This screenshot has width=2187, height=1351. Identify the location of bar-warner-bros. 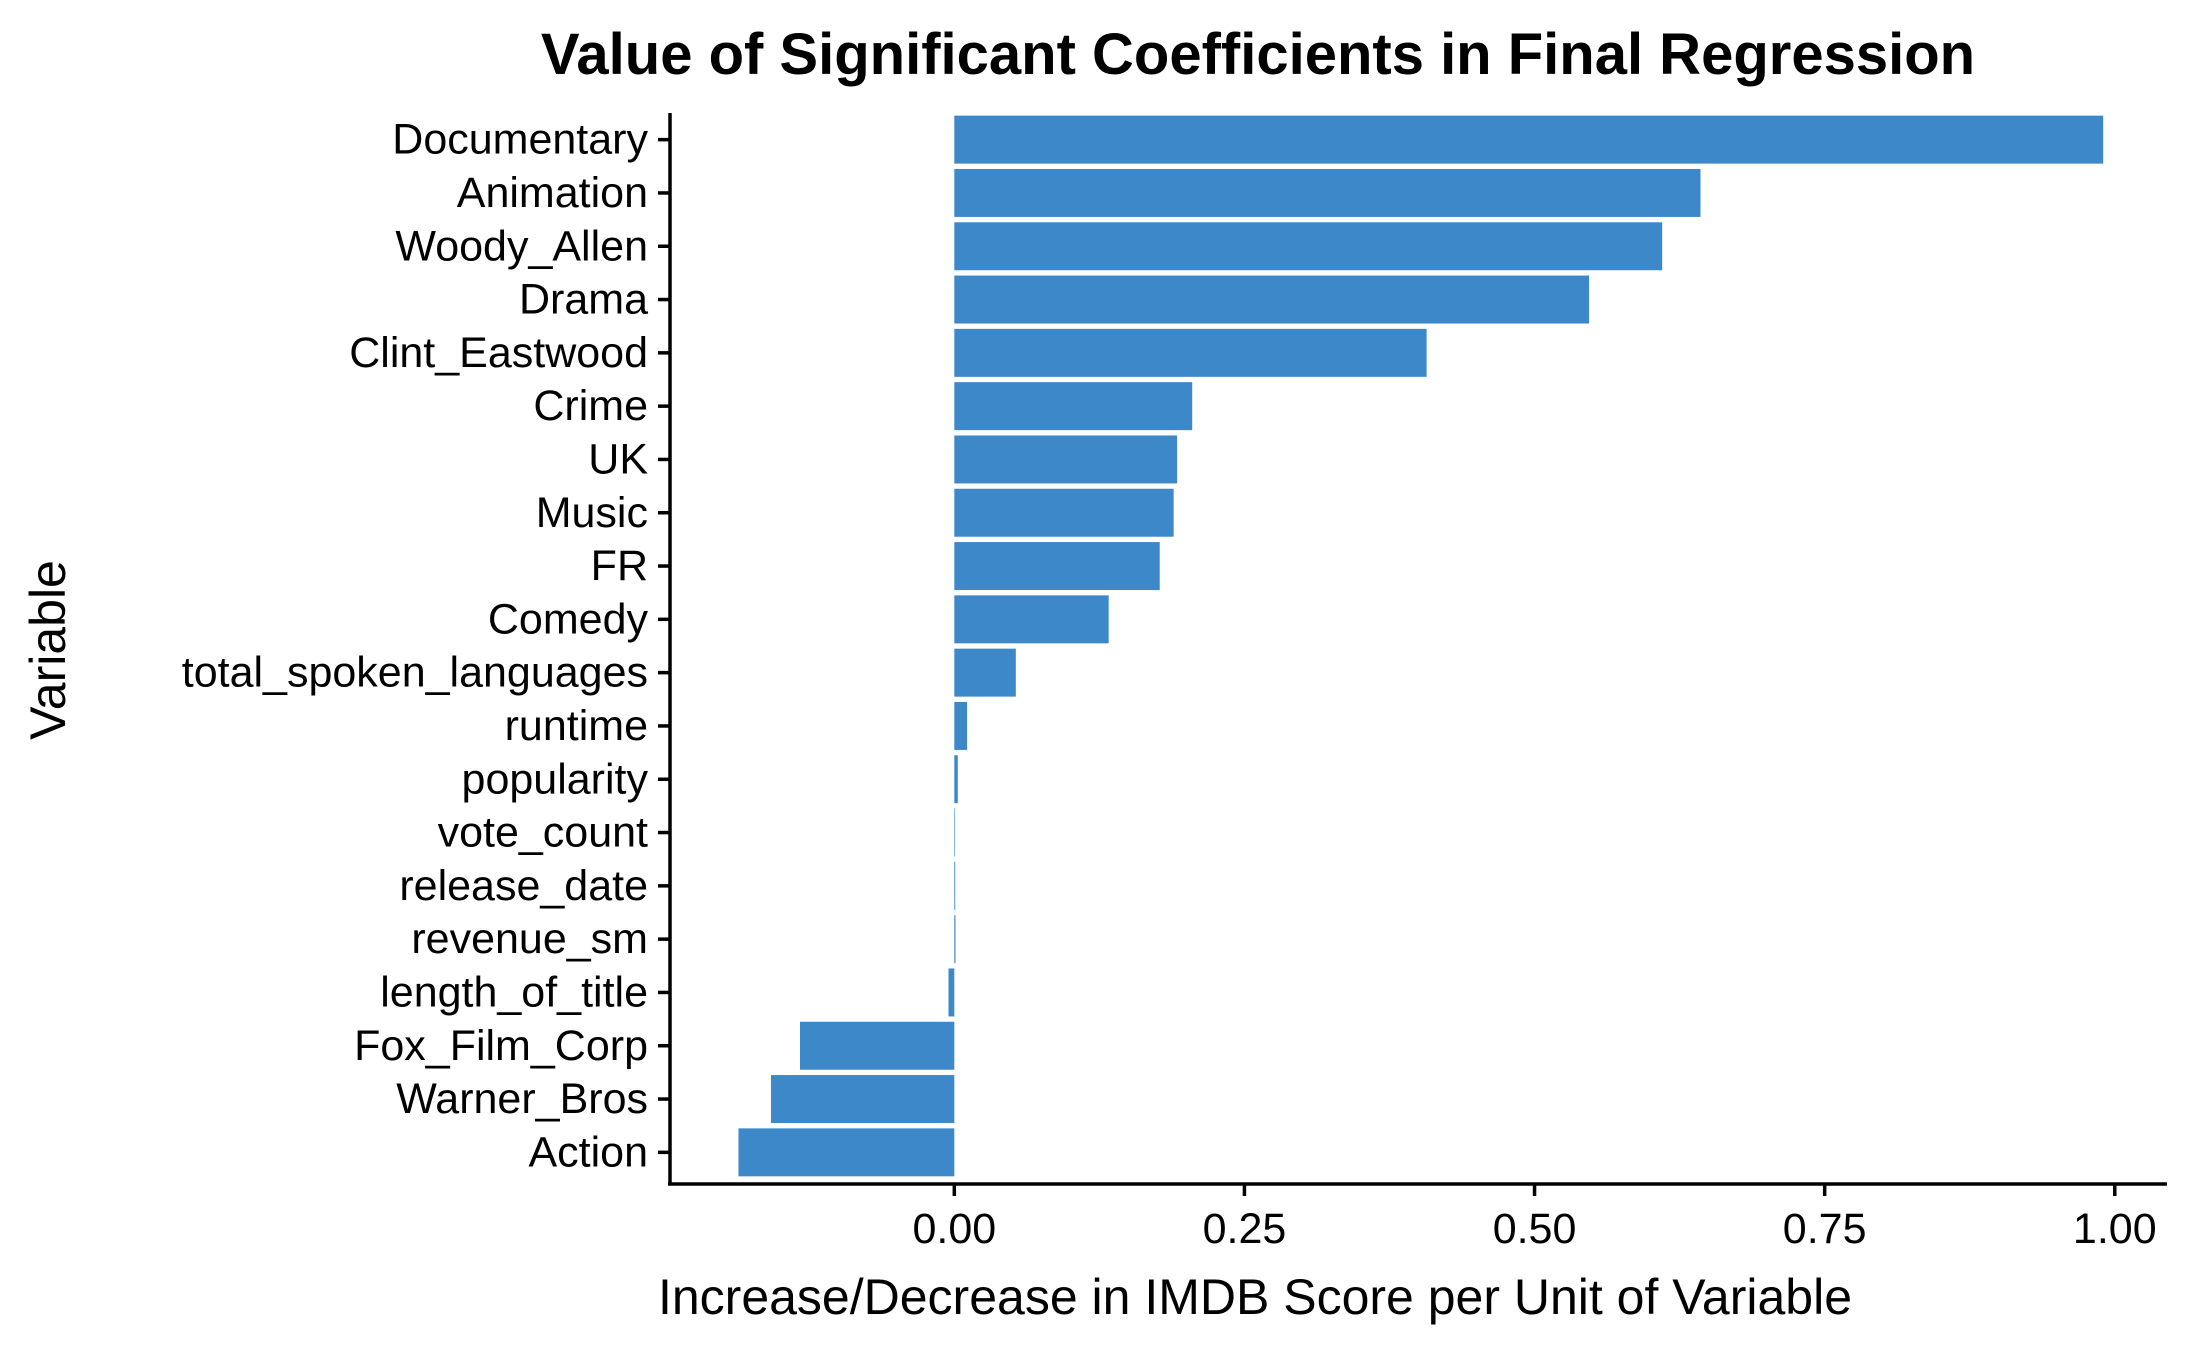
(862, 1099).